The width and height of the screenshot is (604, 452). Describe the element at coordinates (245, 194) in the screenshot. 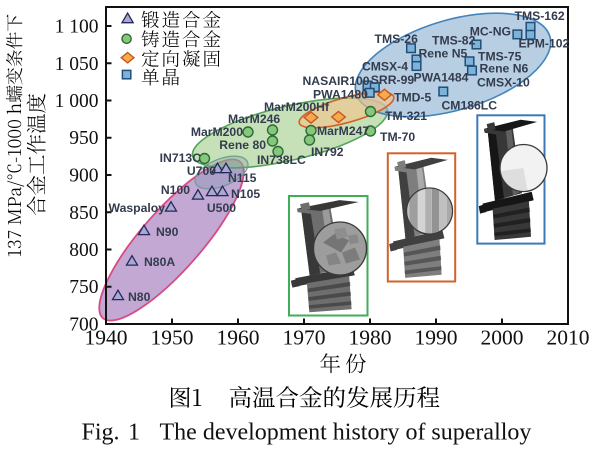

I see `svg-text: N105` at that location.